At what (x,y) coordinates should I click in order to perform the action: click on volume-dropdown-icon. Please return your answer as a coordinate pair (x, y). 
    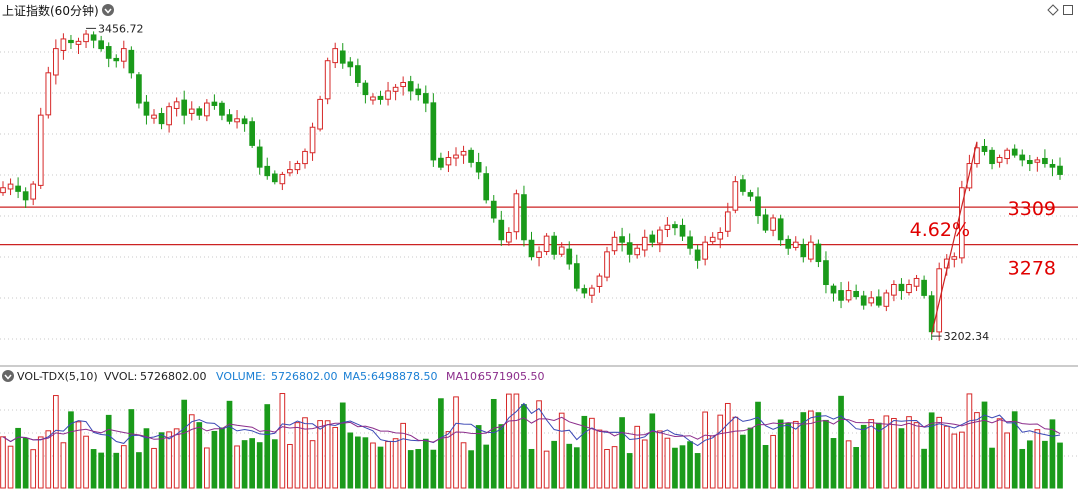
    Looking at the image, I should click on (8, 376).